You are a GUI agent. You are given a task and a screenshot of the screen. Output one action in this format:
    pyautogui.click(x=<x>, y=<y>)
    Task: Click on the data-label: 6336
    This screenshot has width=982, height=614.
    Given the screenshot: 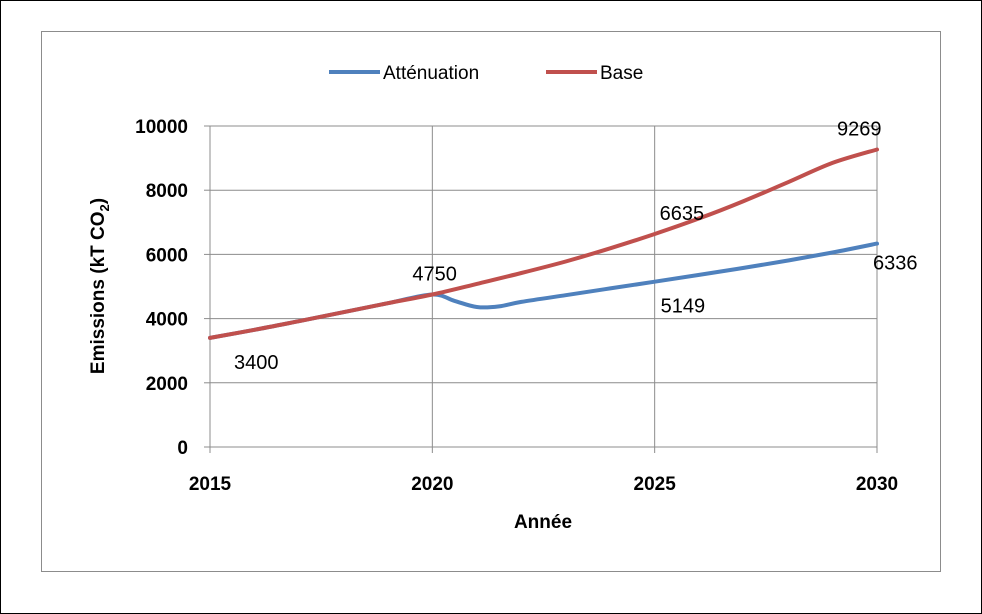 What is the action you would take?
    pyautogui.click(x=895, y=264)
    